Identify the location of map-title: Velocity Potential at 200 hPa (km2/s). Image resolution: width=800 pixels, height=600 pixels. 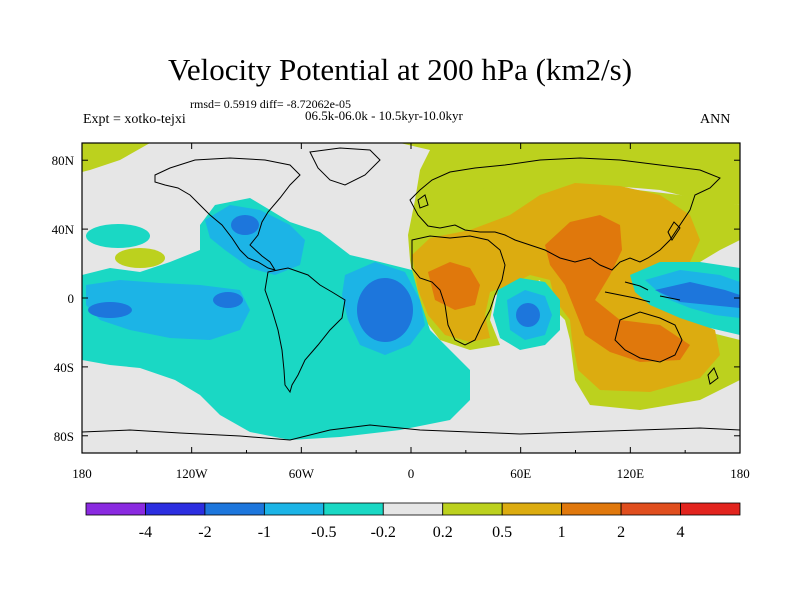
(400, 69).